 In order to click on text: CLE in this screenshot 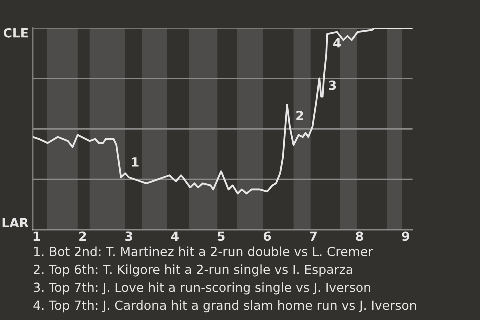, I will do `click(16, 33)`.